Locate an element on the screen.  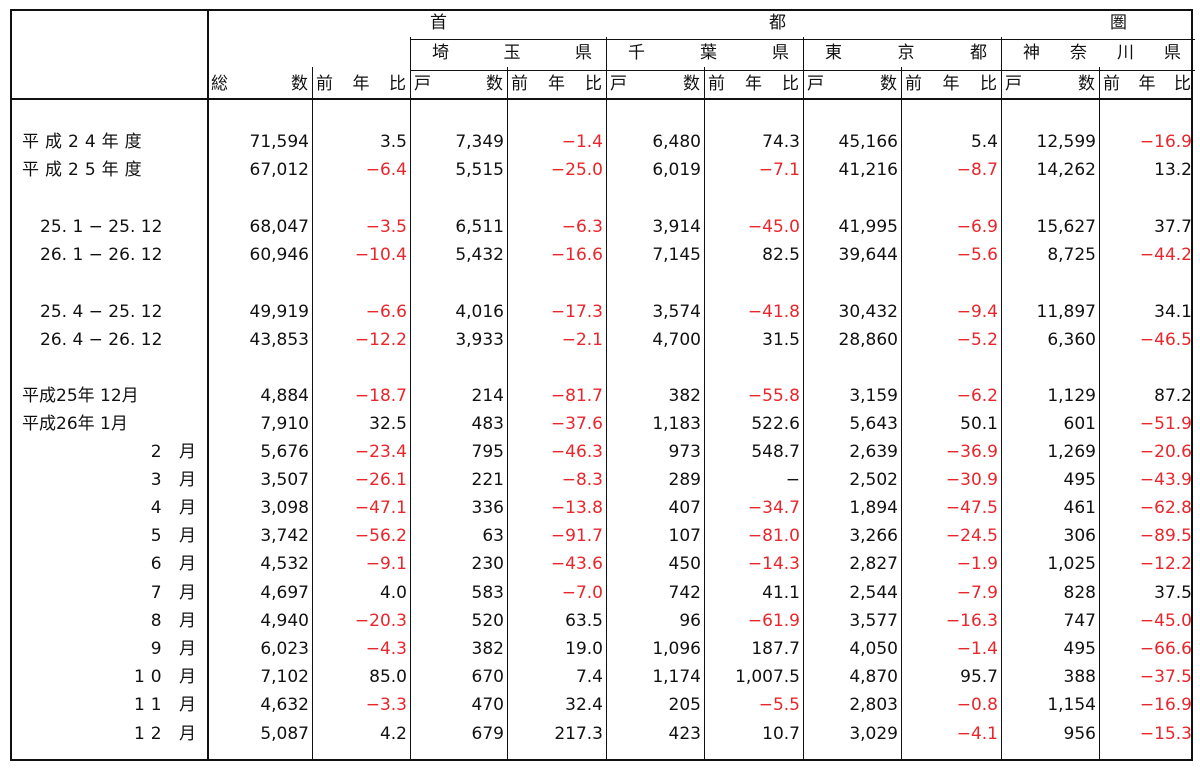
header-rule-upper is located at coordinates (802, 39).